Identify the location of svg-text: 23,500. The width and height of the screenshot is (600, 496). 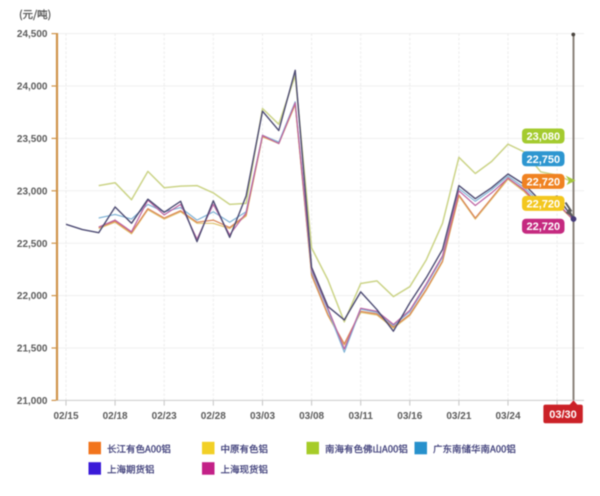
(32, 139).